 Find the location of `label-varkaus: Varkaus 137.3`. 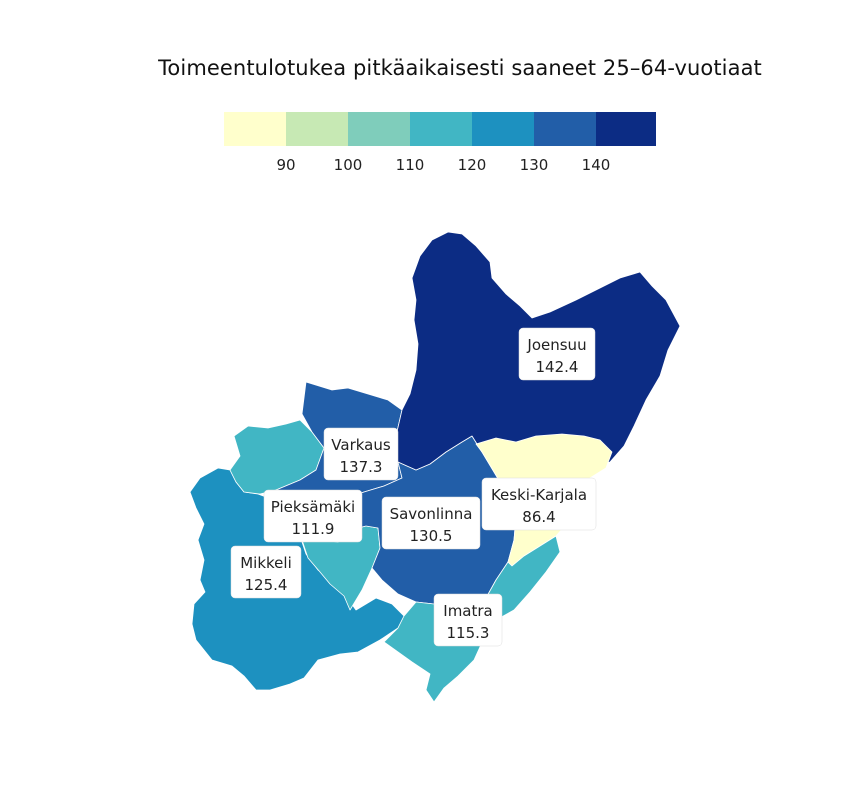

label-varkaus: Varkaus 137.3 is located at coordinates (361, 454).